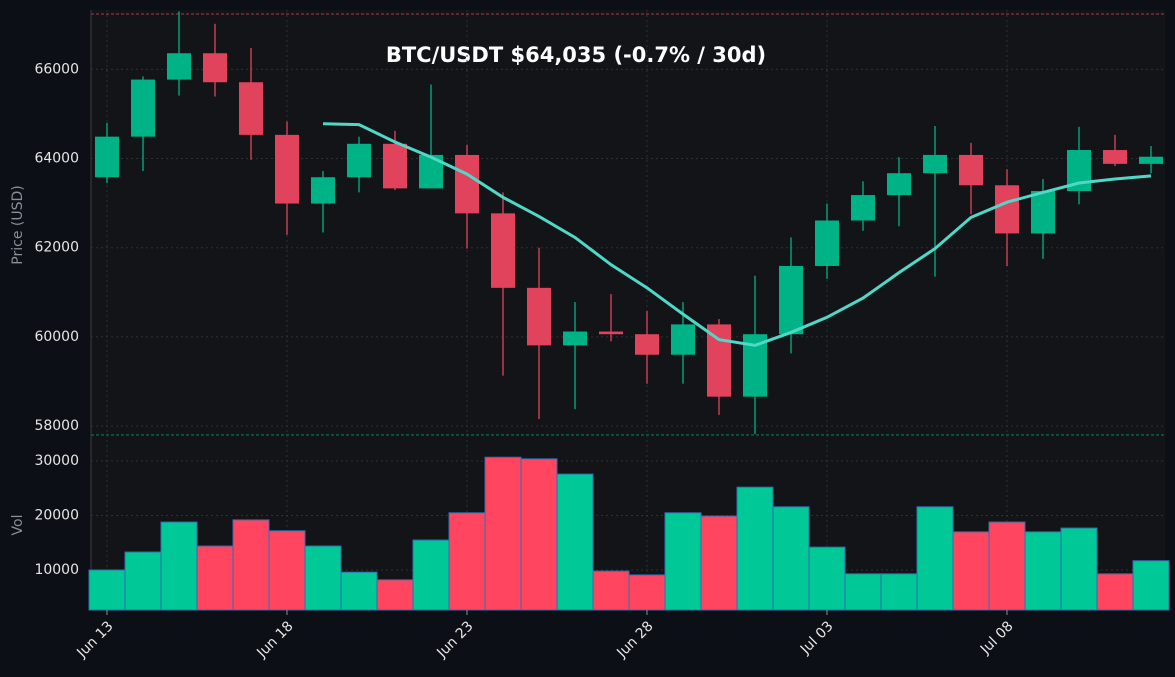 This screenshot has height=677, width=1175. What do you see at coordinates (817, 638) in the screenshot?
I see `x-tick-label: Jul 03` at bounding box center [817, 638].